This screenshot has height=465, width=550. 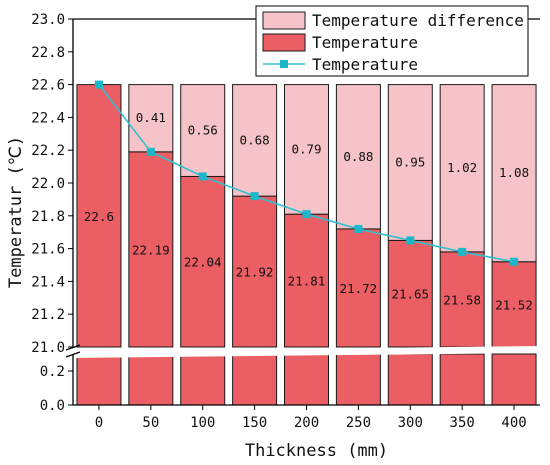 What do you see at coordinates (365, 42) in the screenshot?
I see `legend-label-temperature: Temperature` at bounding box center [365, 42].